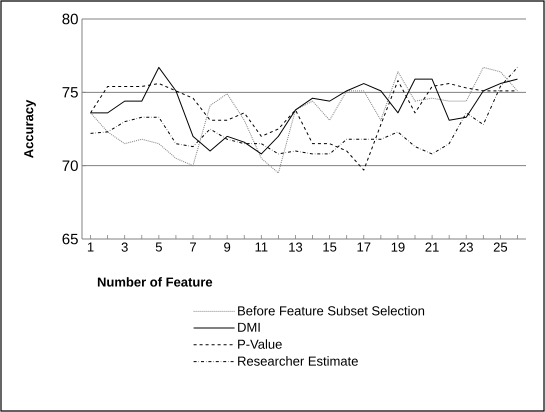 Image resolution: width=545 pixels, height=412 pixels. Describe the element at coordinates (70, 19) in the screenshot. I see `y-tick-label: 80` at that location.